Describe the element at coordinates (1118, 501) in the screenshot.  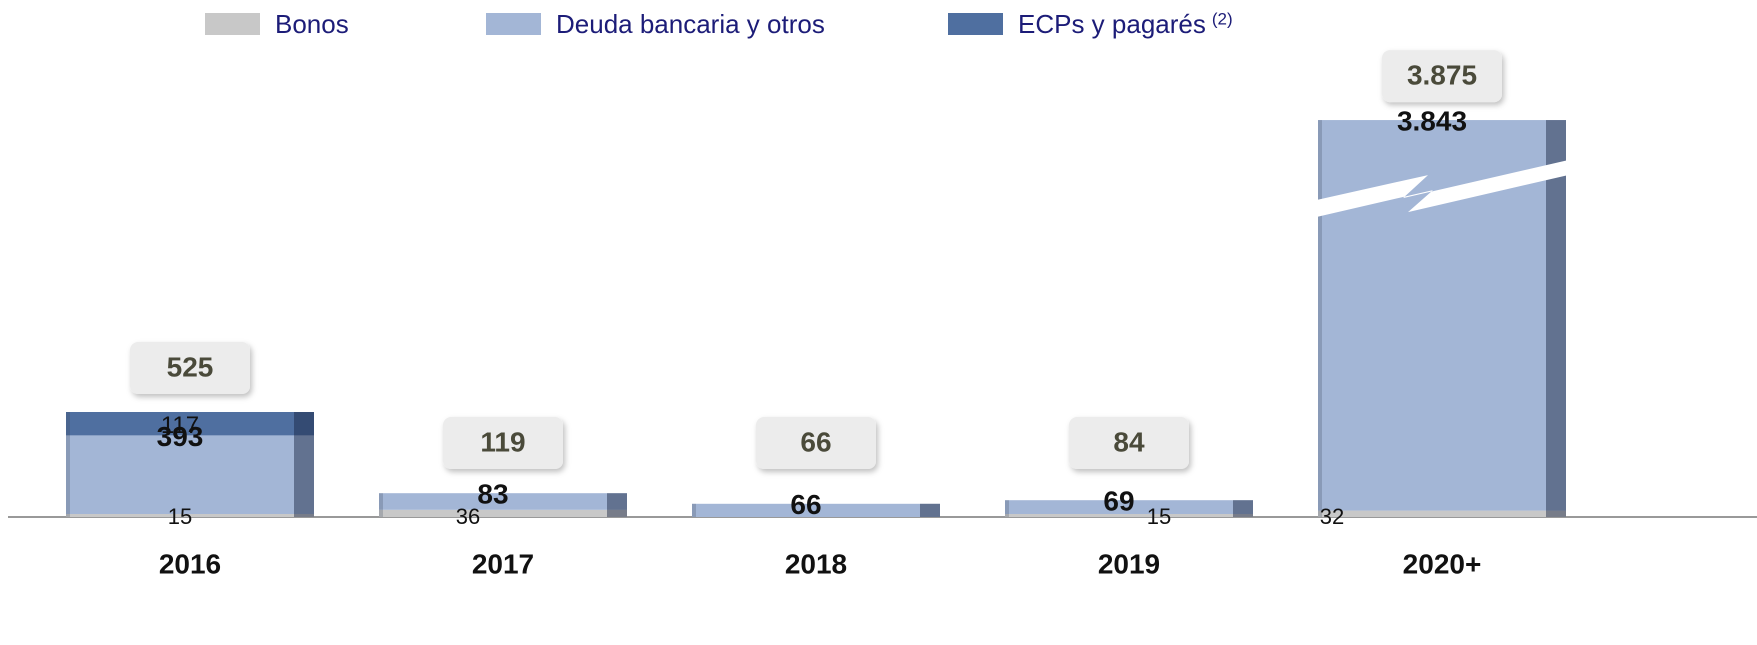
I see `deuda-label: 69` at that location.